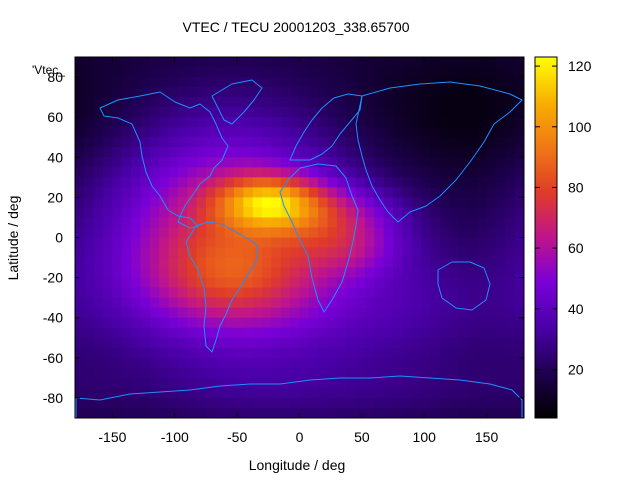 The width and height of the screenshot is (640, 480). What do you see at coordinates (55, 157) in the screenshot?
I see `y-tick-label: 40` at bounding box center [55, 157].